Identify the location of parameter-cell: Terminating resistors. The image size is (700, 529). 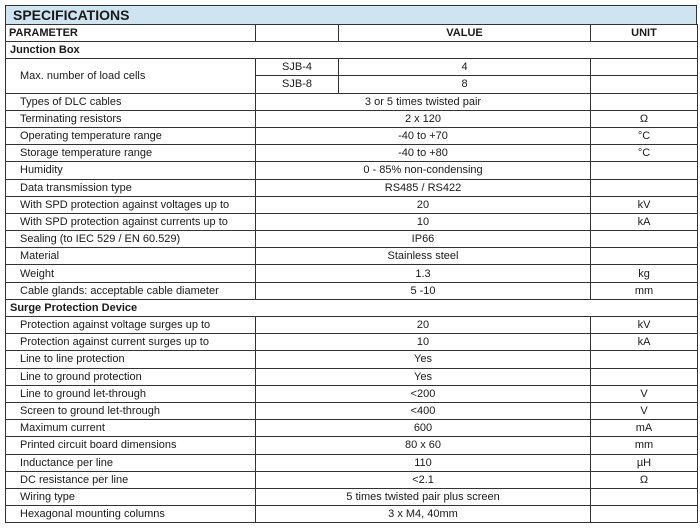
(130, 118).